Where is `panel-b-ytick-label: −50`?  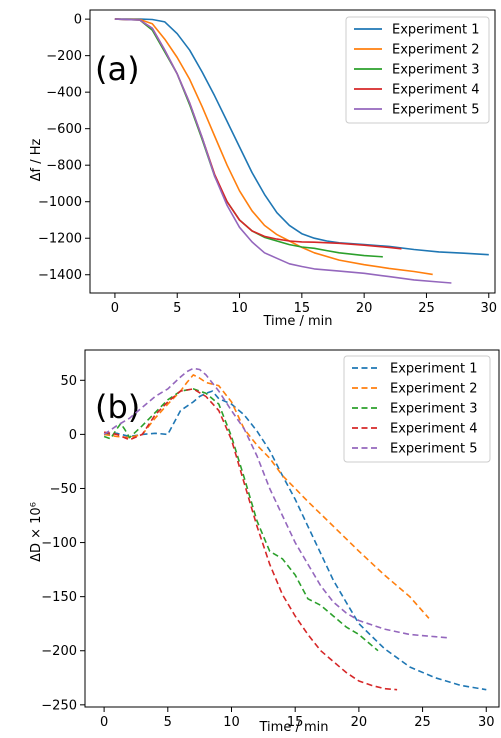
panel-b-ytick-label: −50 is located at coordinates (63, 489).